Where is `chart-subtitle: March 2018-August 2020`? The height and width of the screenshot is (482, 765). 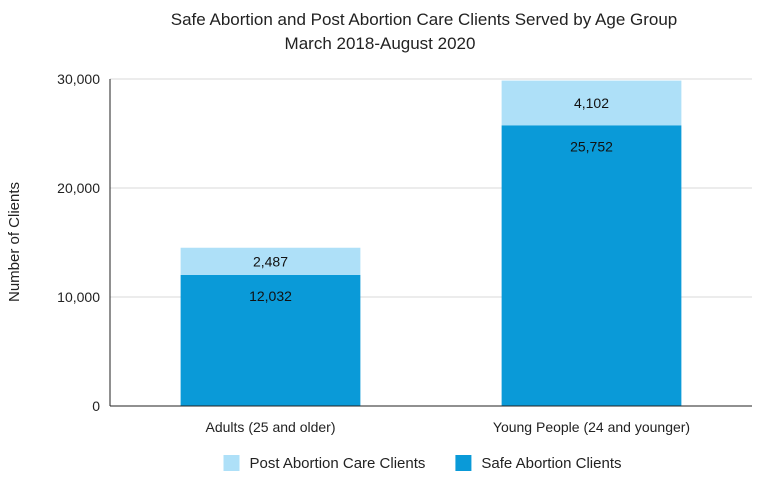 chart-subtitle: March 2018-August 2020 is located at coordinates (380, 43).